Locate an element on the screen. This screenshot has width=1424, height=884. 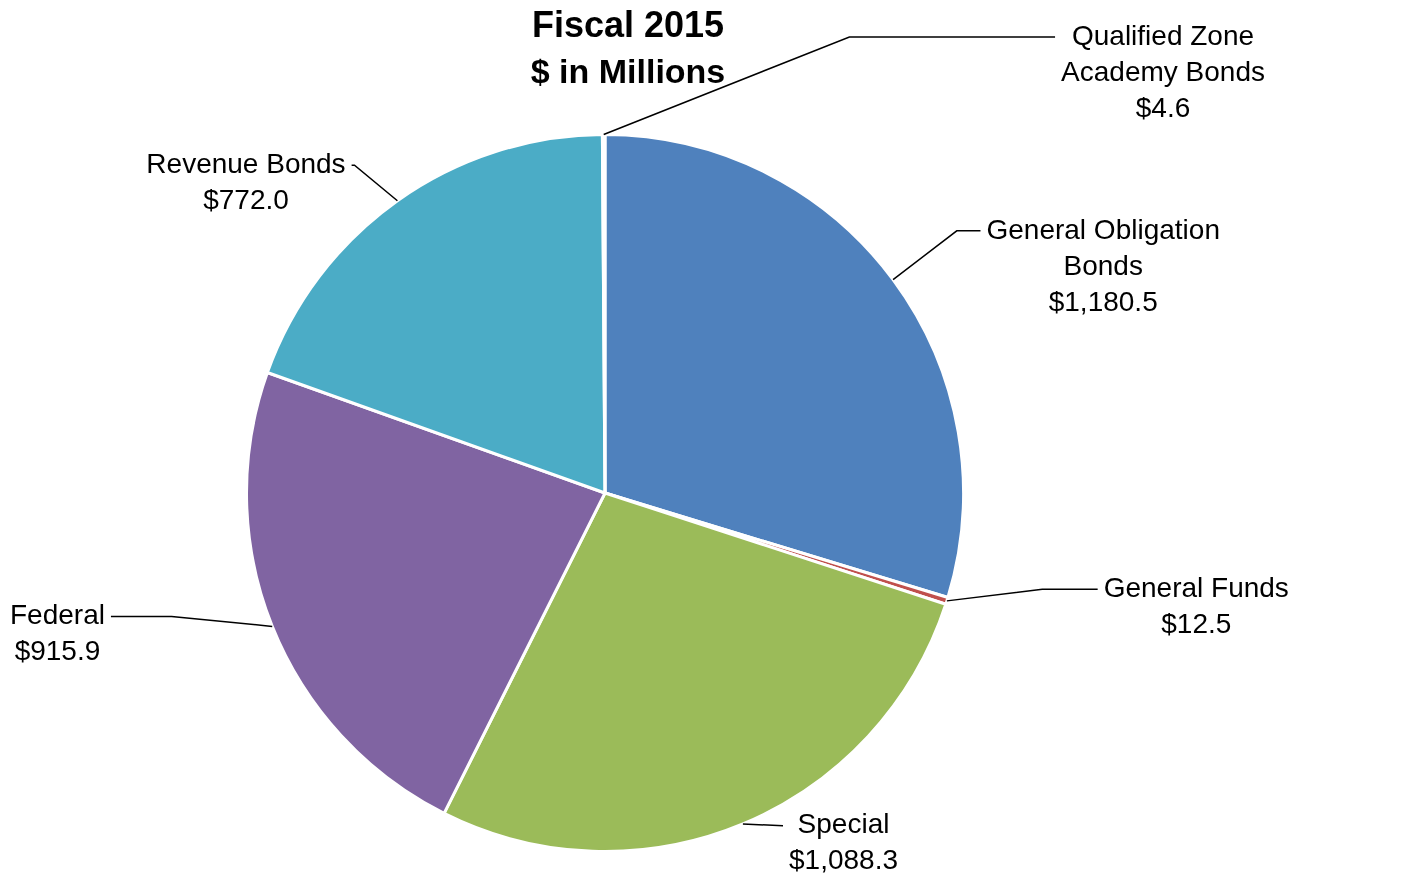
slice-label: General Funds is located at coordinates (1196, 588).